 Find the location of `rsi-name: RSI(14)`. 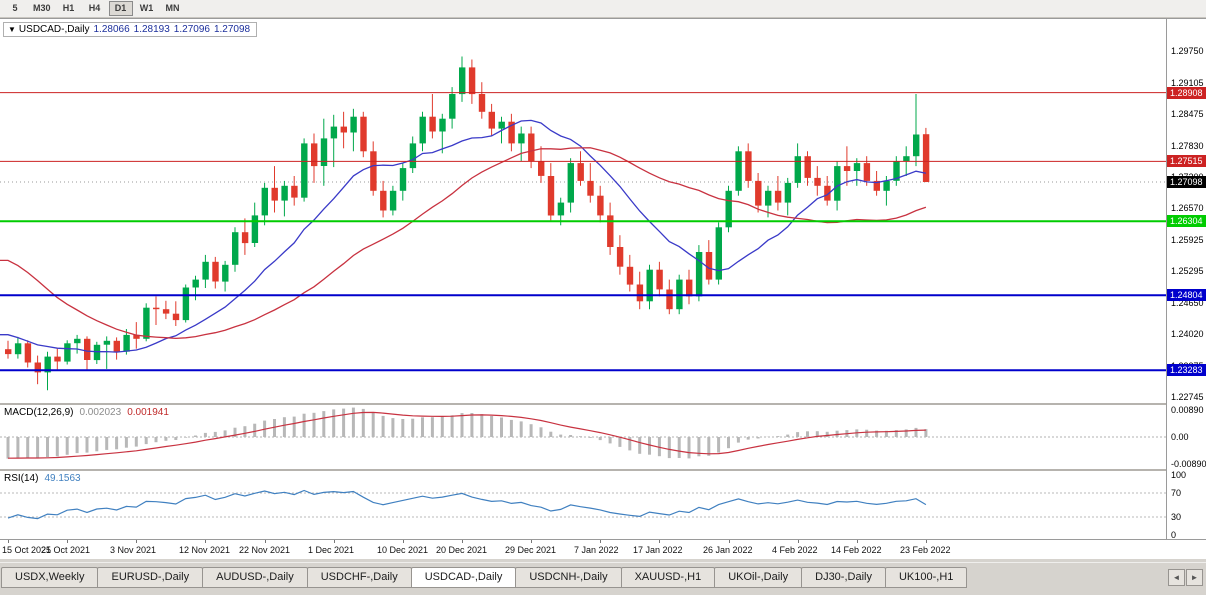

rsi-name: RSI(14) is located at coordinates (21, 478).